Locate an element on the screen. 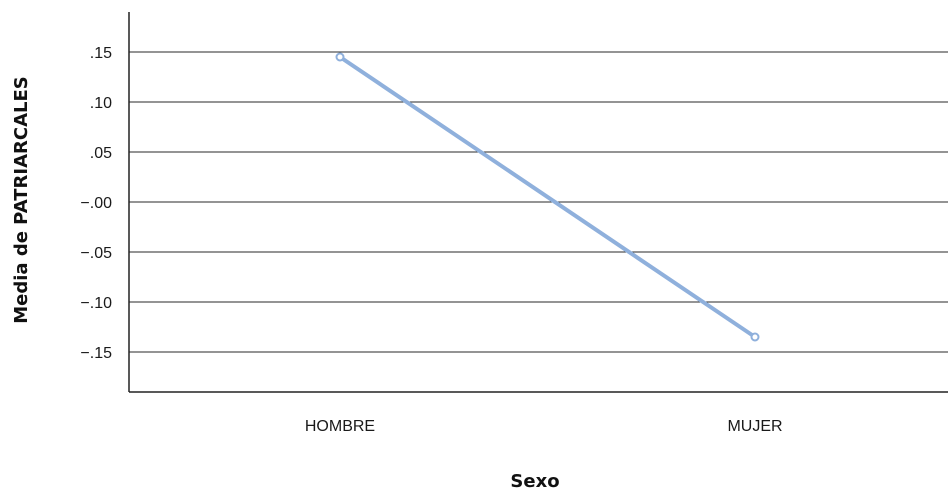  y-tick-label: .15 is located at coordinates (101, 53).